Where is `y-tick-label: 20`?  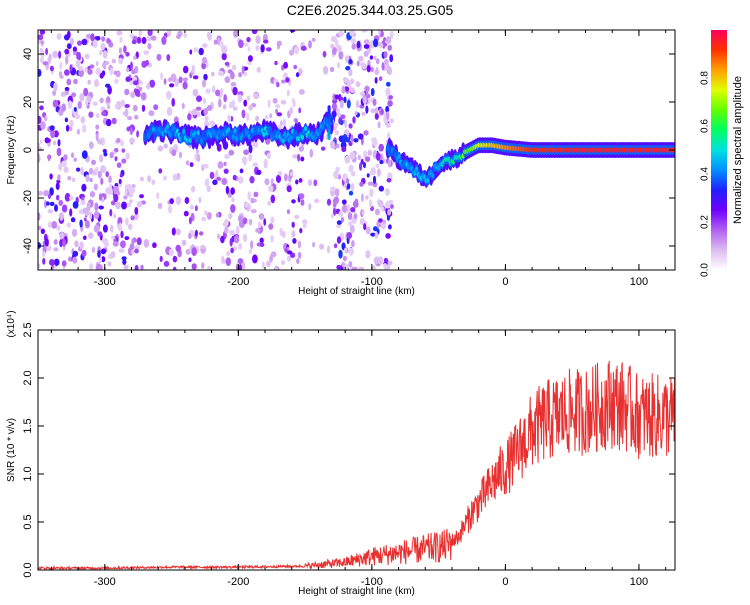
y-tick-label: 20 is located at coordinates (28, 102).